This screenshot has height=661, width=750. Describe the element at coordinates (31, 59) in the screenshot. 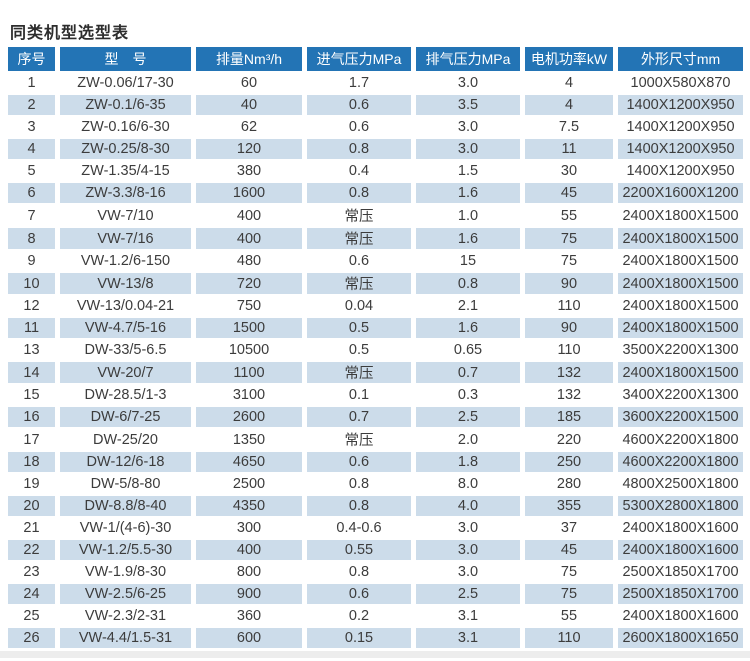

I see `column-header-index: 序号` at that location.